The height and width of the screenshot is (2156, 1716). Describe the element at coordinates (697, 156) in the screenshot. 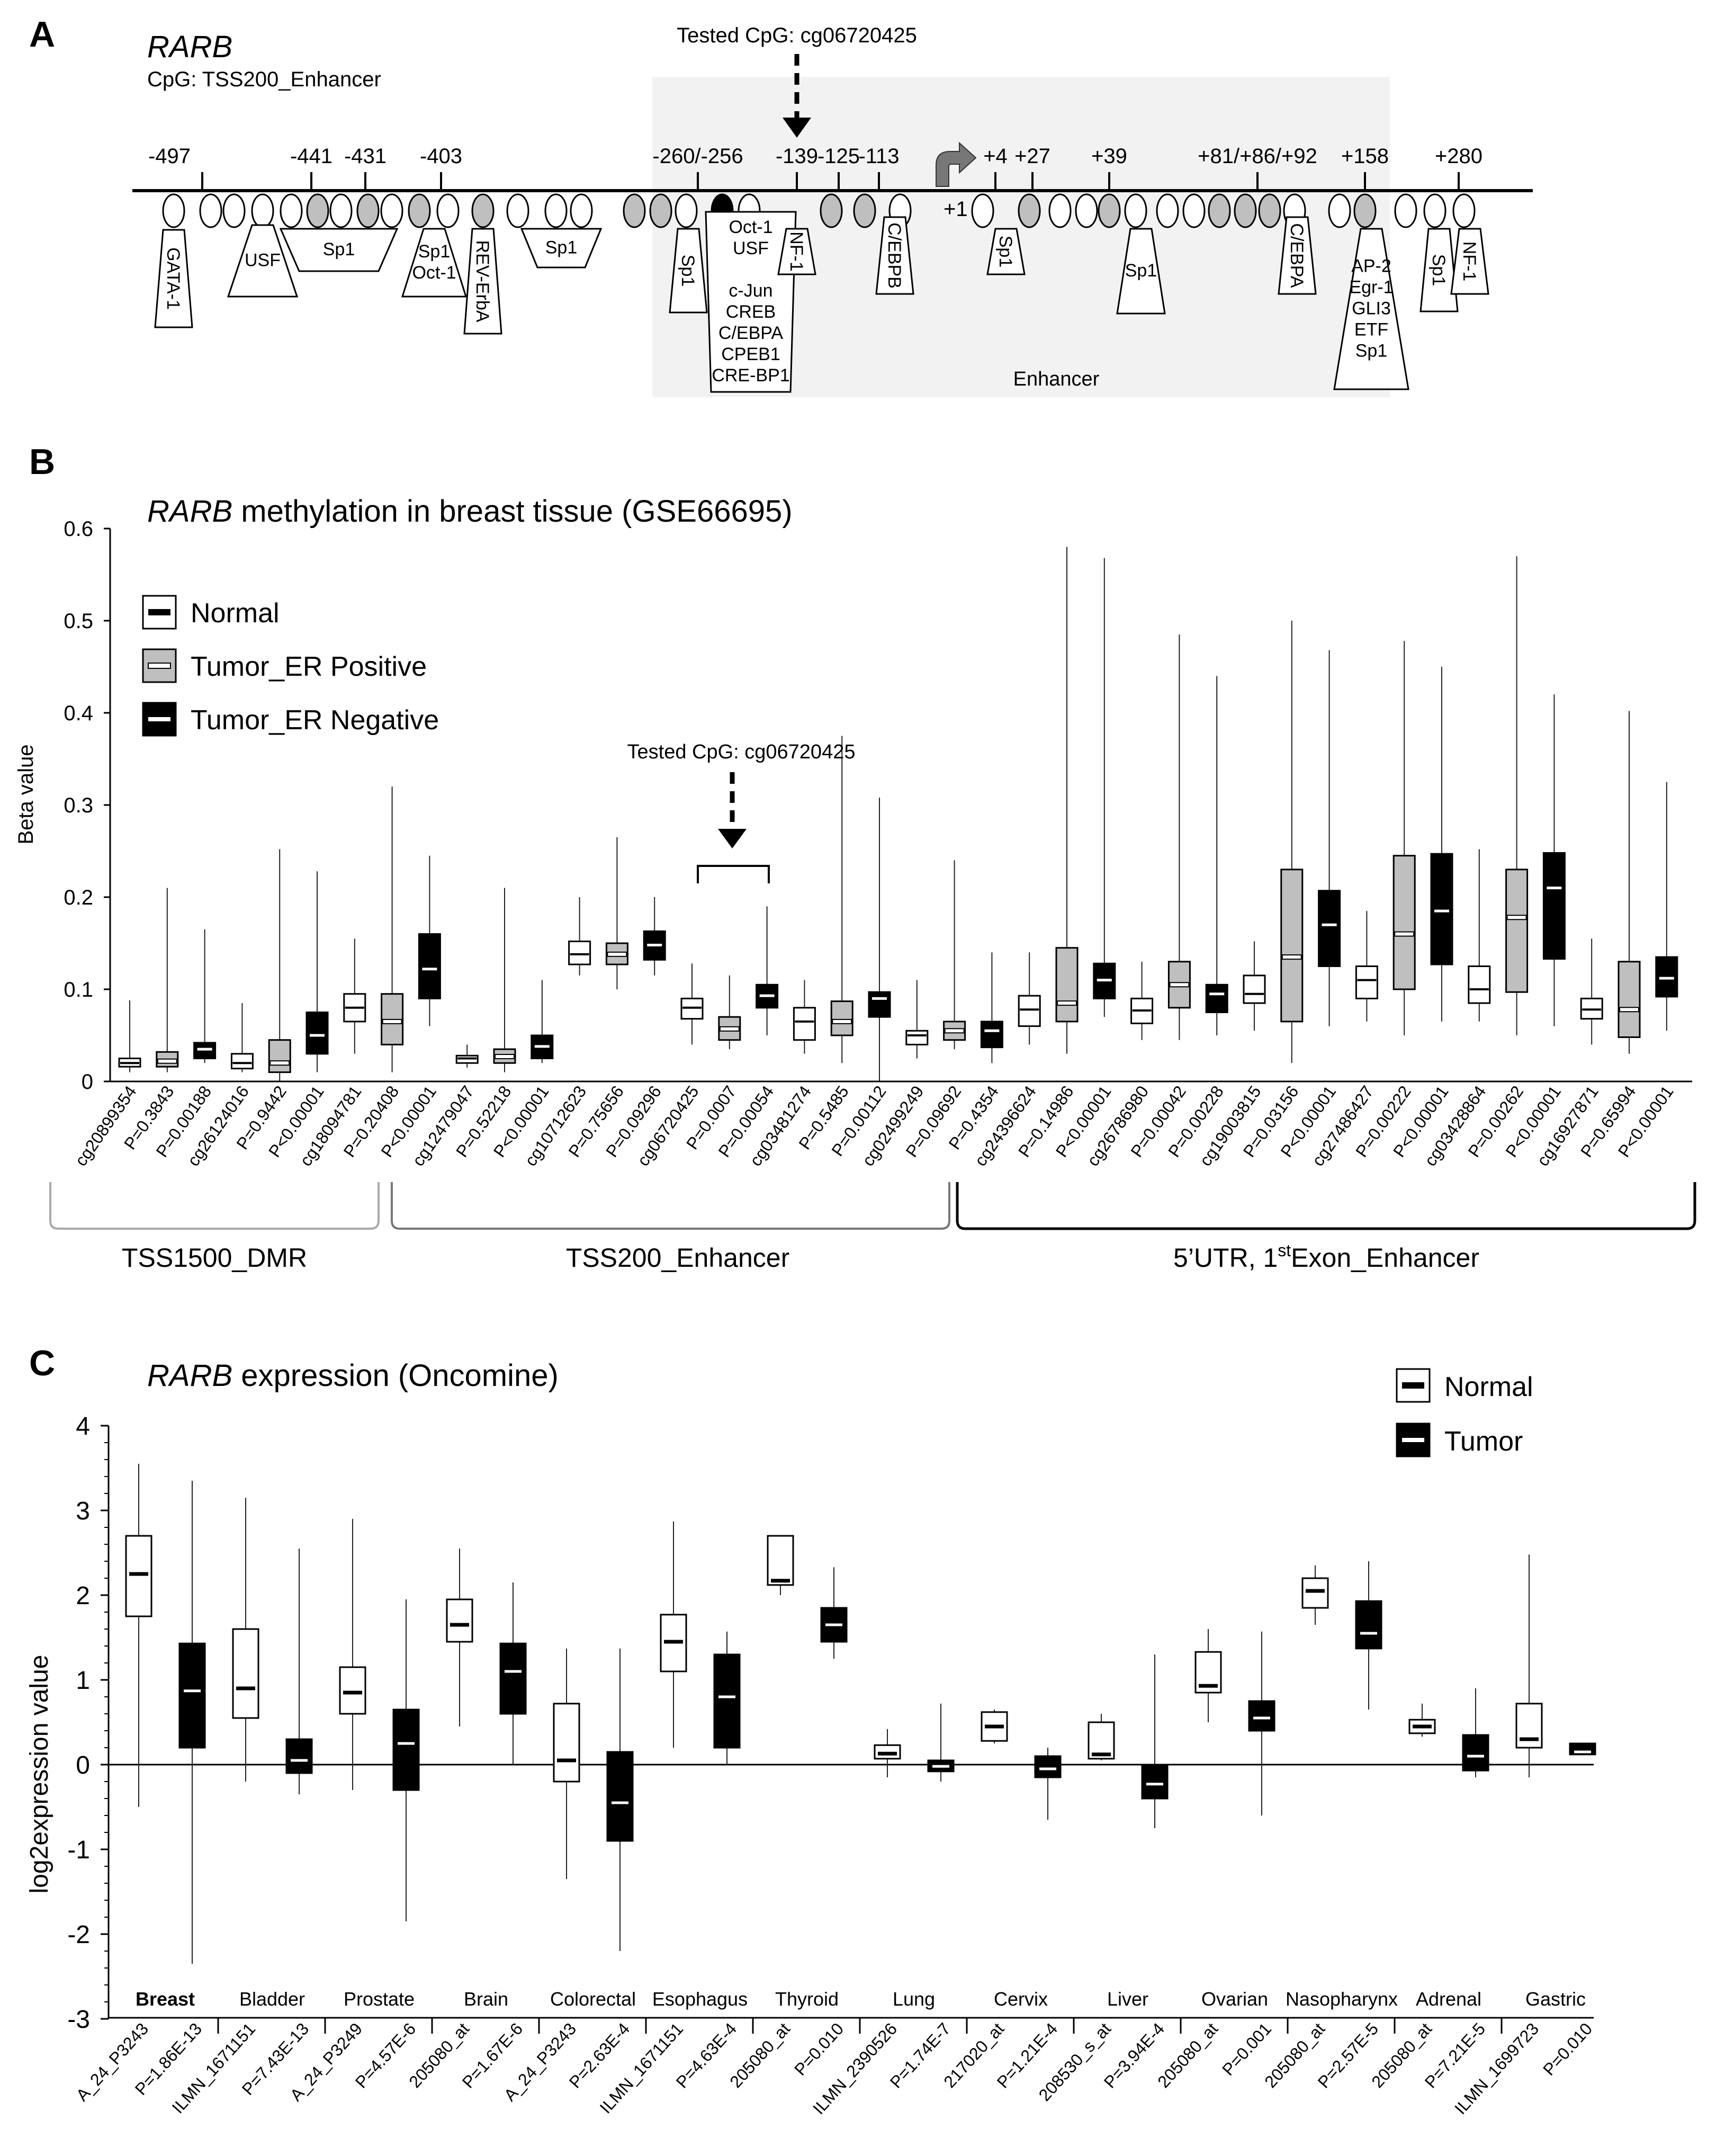

I see `position-label: -260/-256` at that location.